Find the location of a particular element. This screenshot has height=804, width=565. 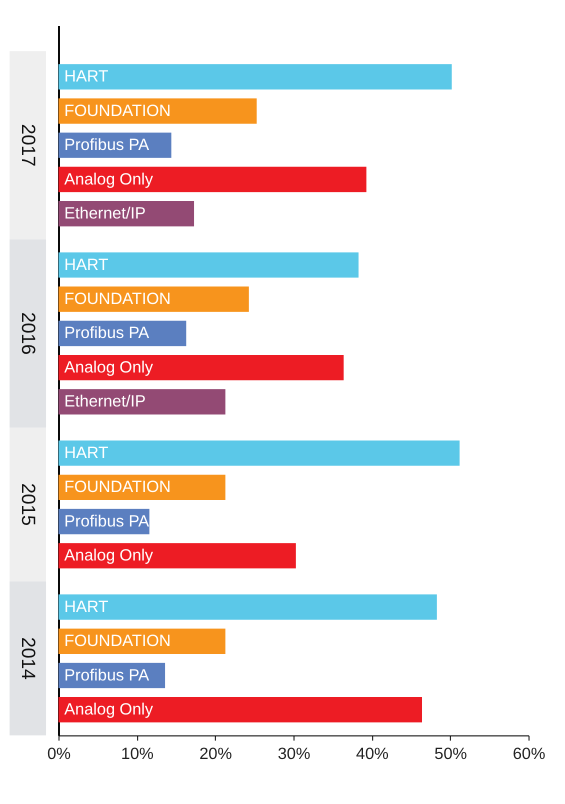

series-label: Analog Only is located at coordinates (109, 179).